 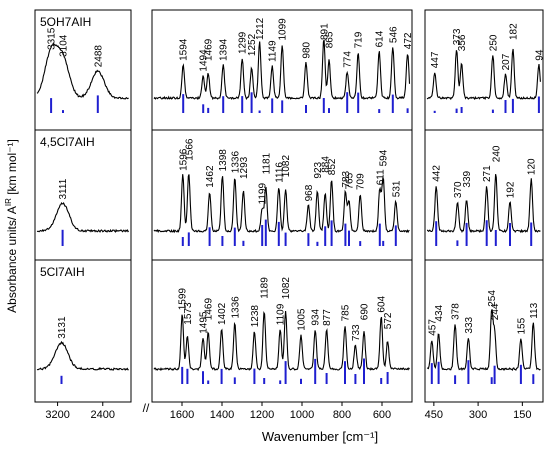 What do you see at coordinates (189, 149) in the screenshot?
I see `peak-label: 1566` at bounding box center [189, 149].